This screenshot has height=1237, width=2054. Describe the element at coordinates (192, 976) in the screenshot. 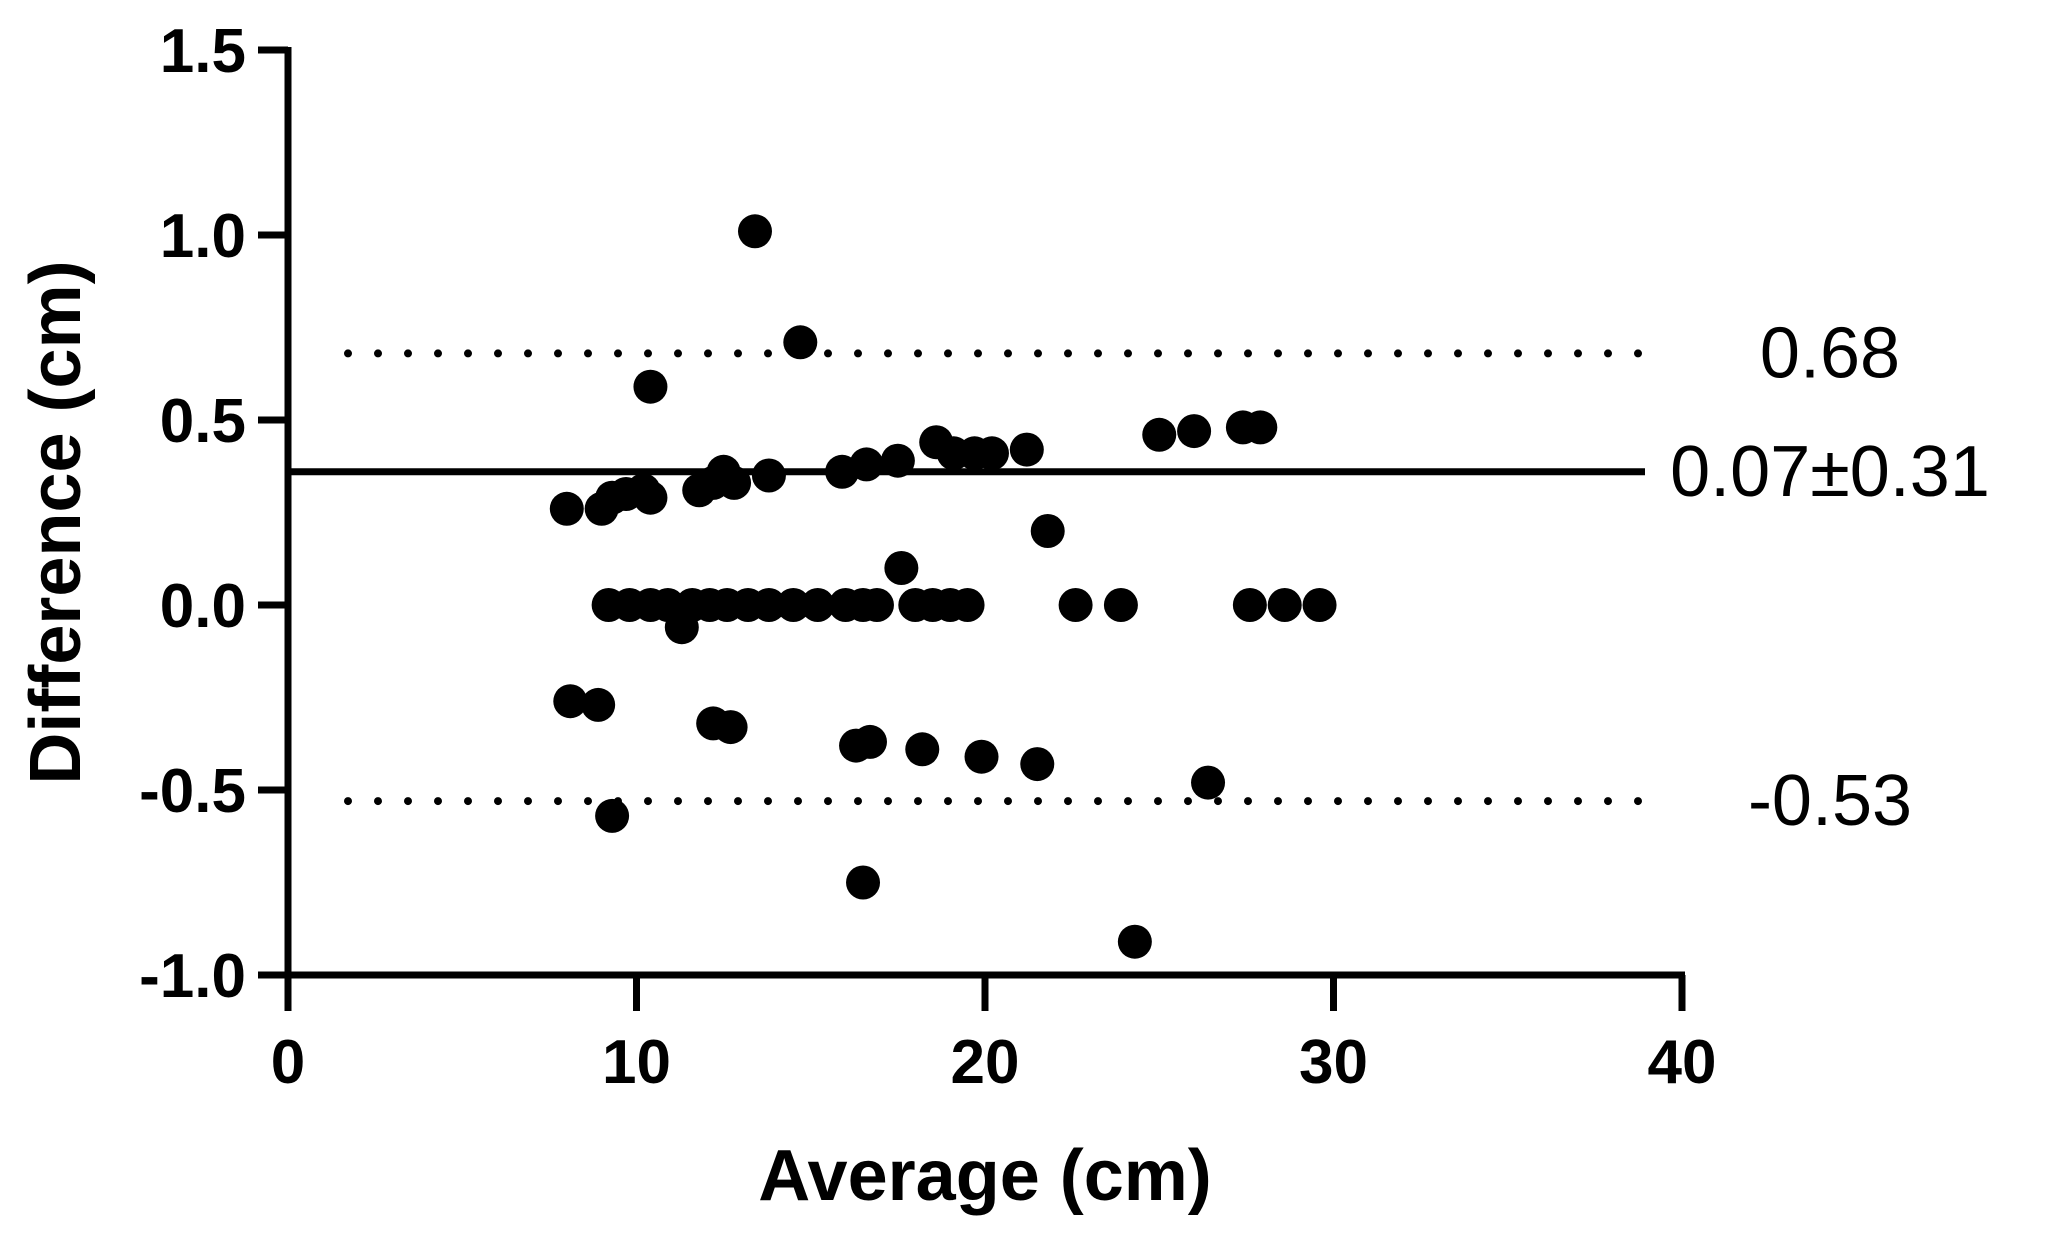

I see `y-tick-label: -1.0` at that location.